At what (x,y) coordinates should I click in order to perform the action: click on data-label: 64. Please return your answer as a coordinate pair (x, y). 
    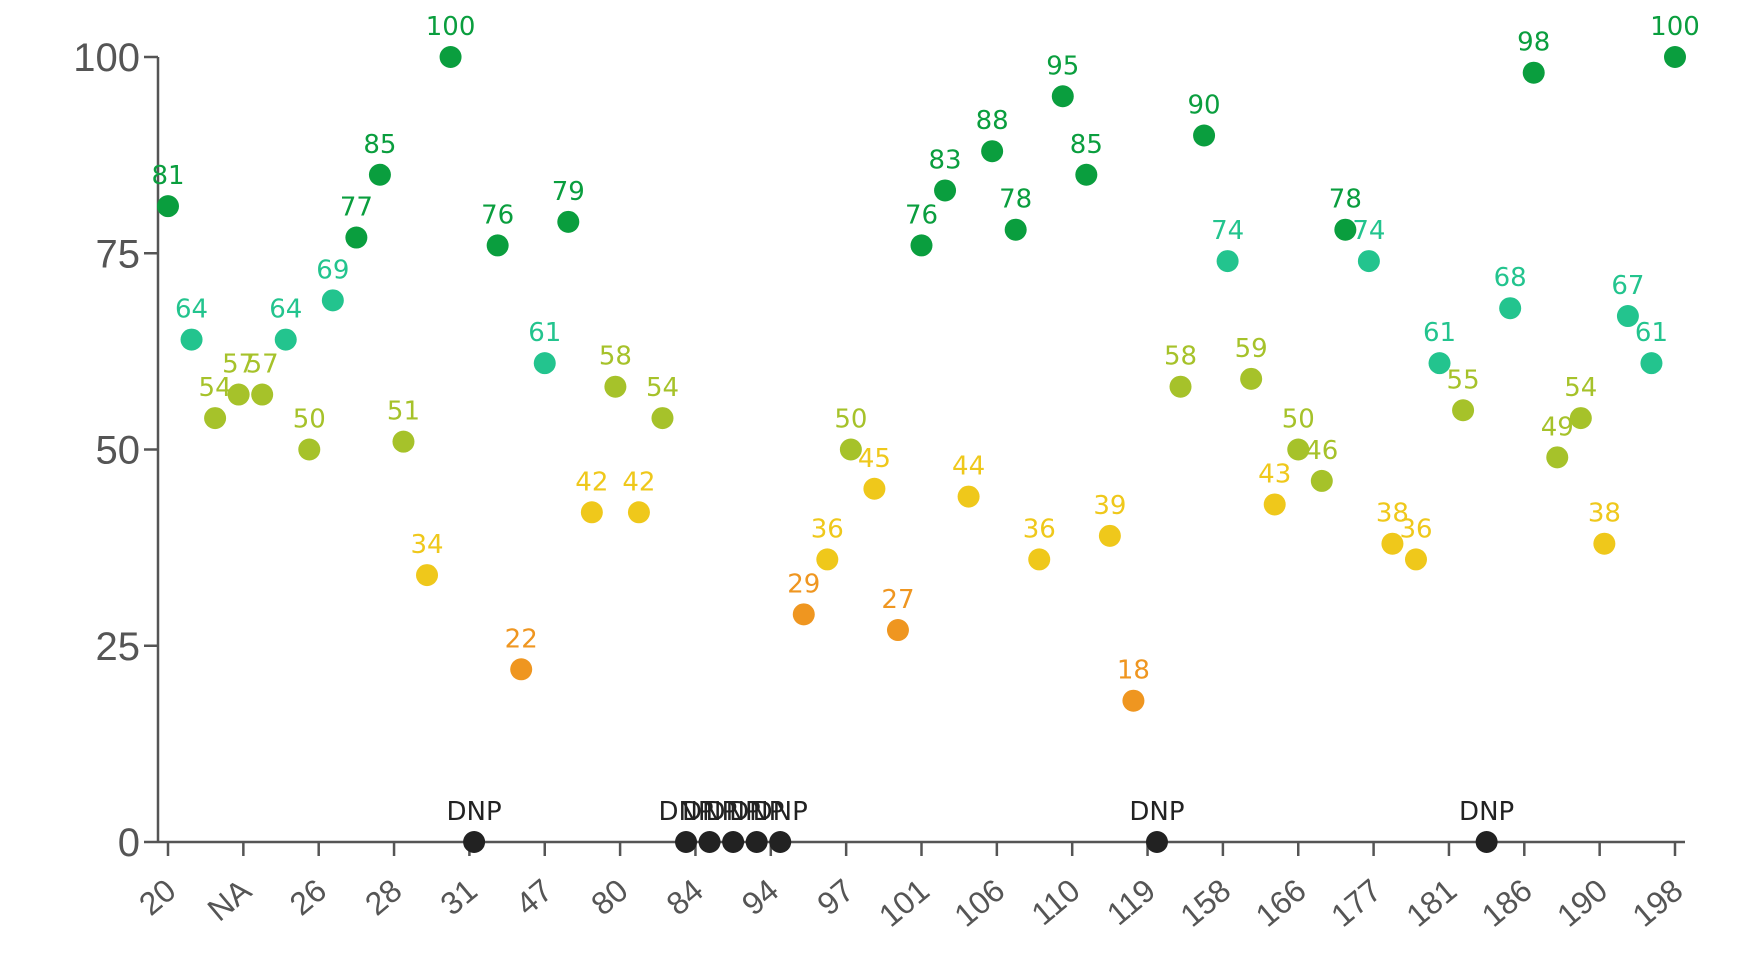
    Looking at the image, I should click on (191, 310).